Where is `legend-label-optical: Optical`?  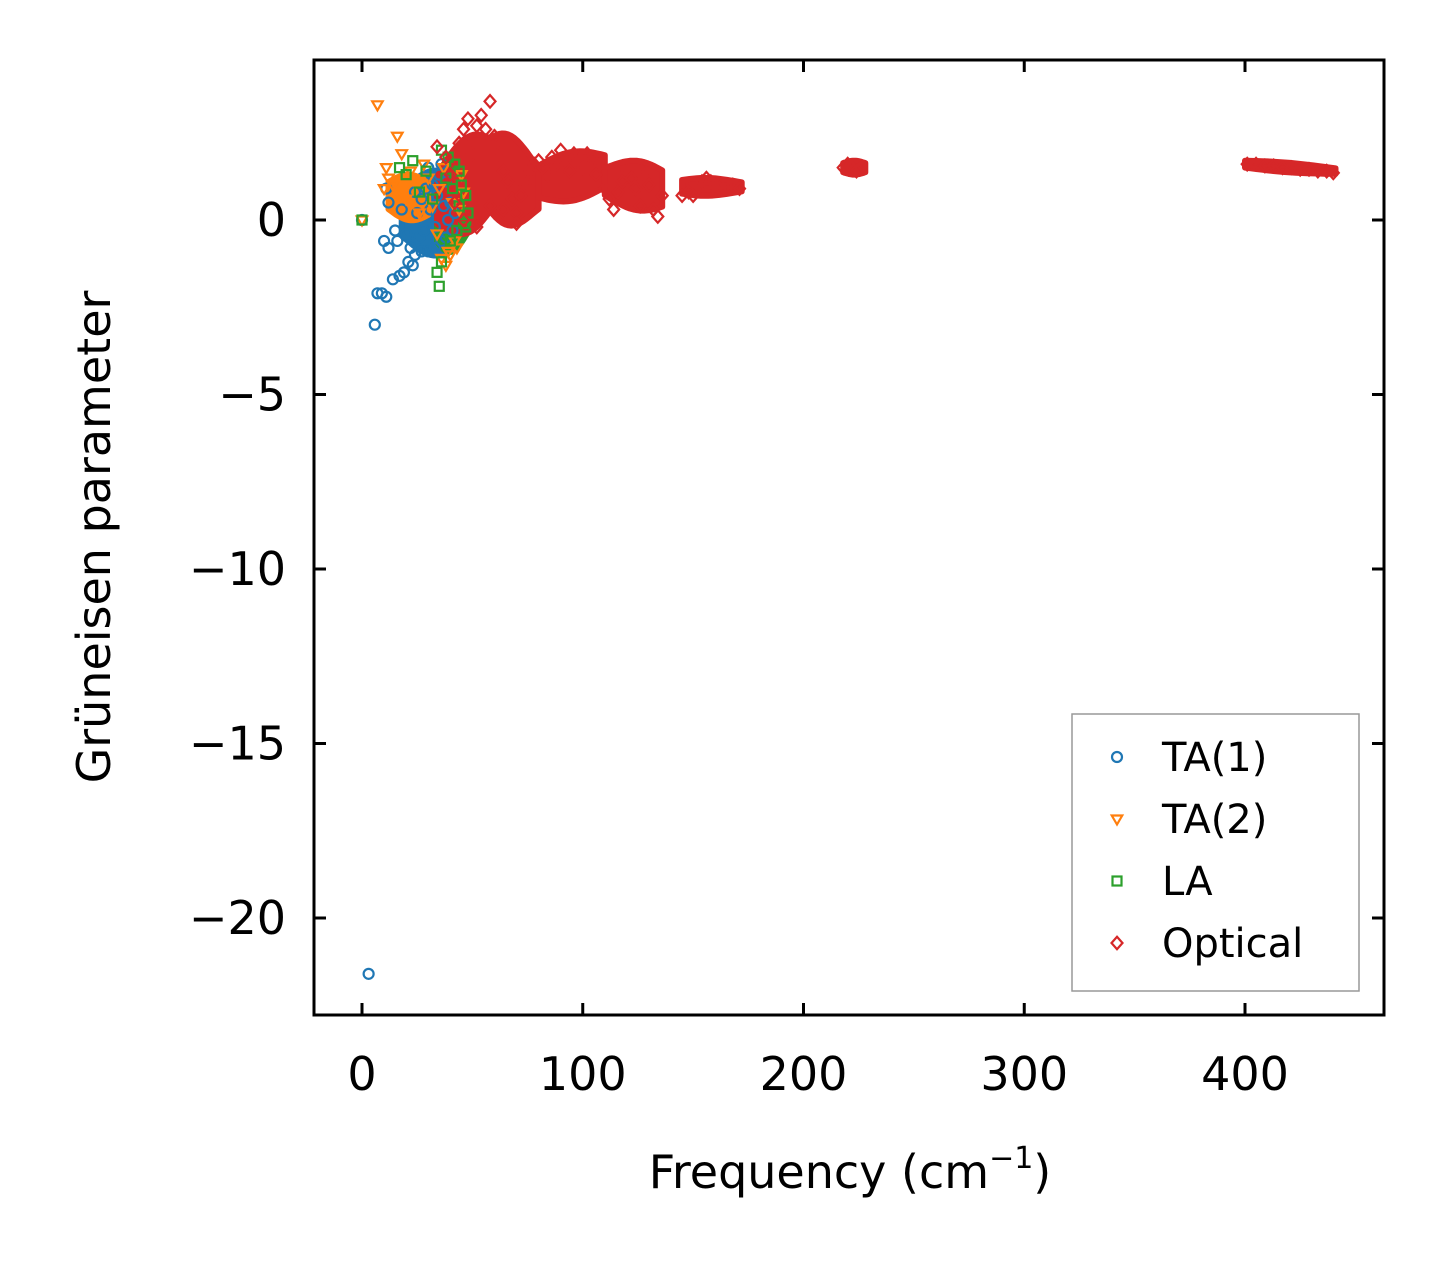
legend-label-optical: Optical is located at coordinates (1232, 944).